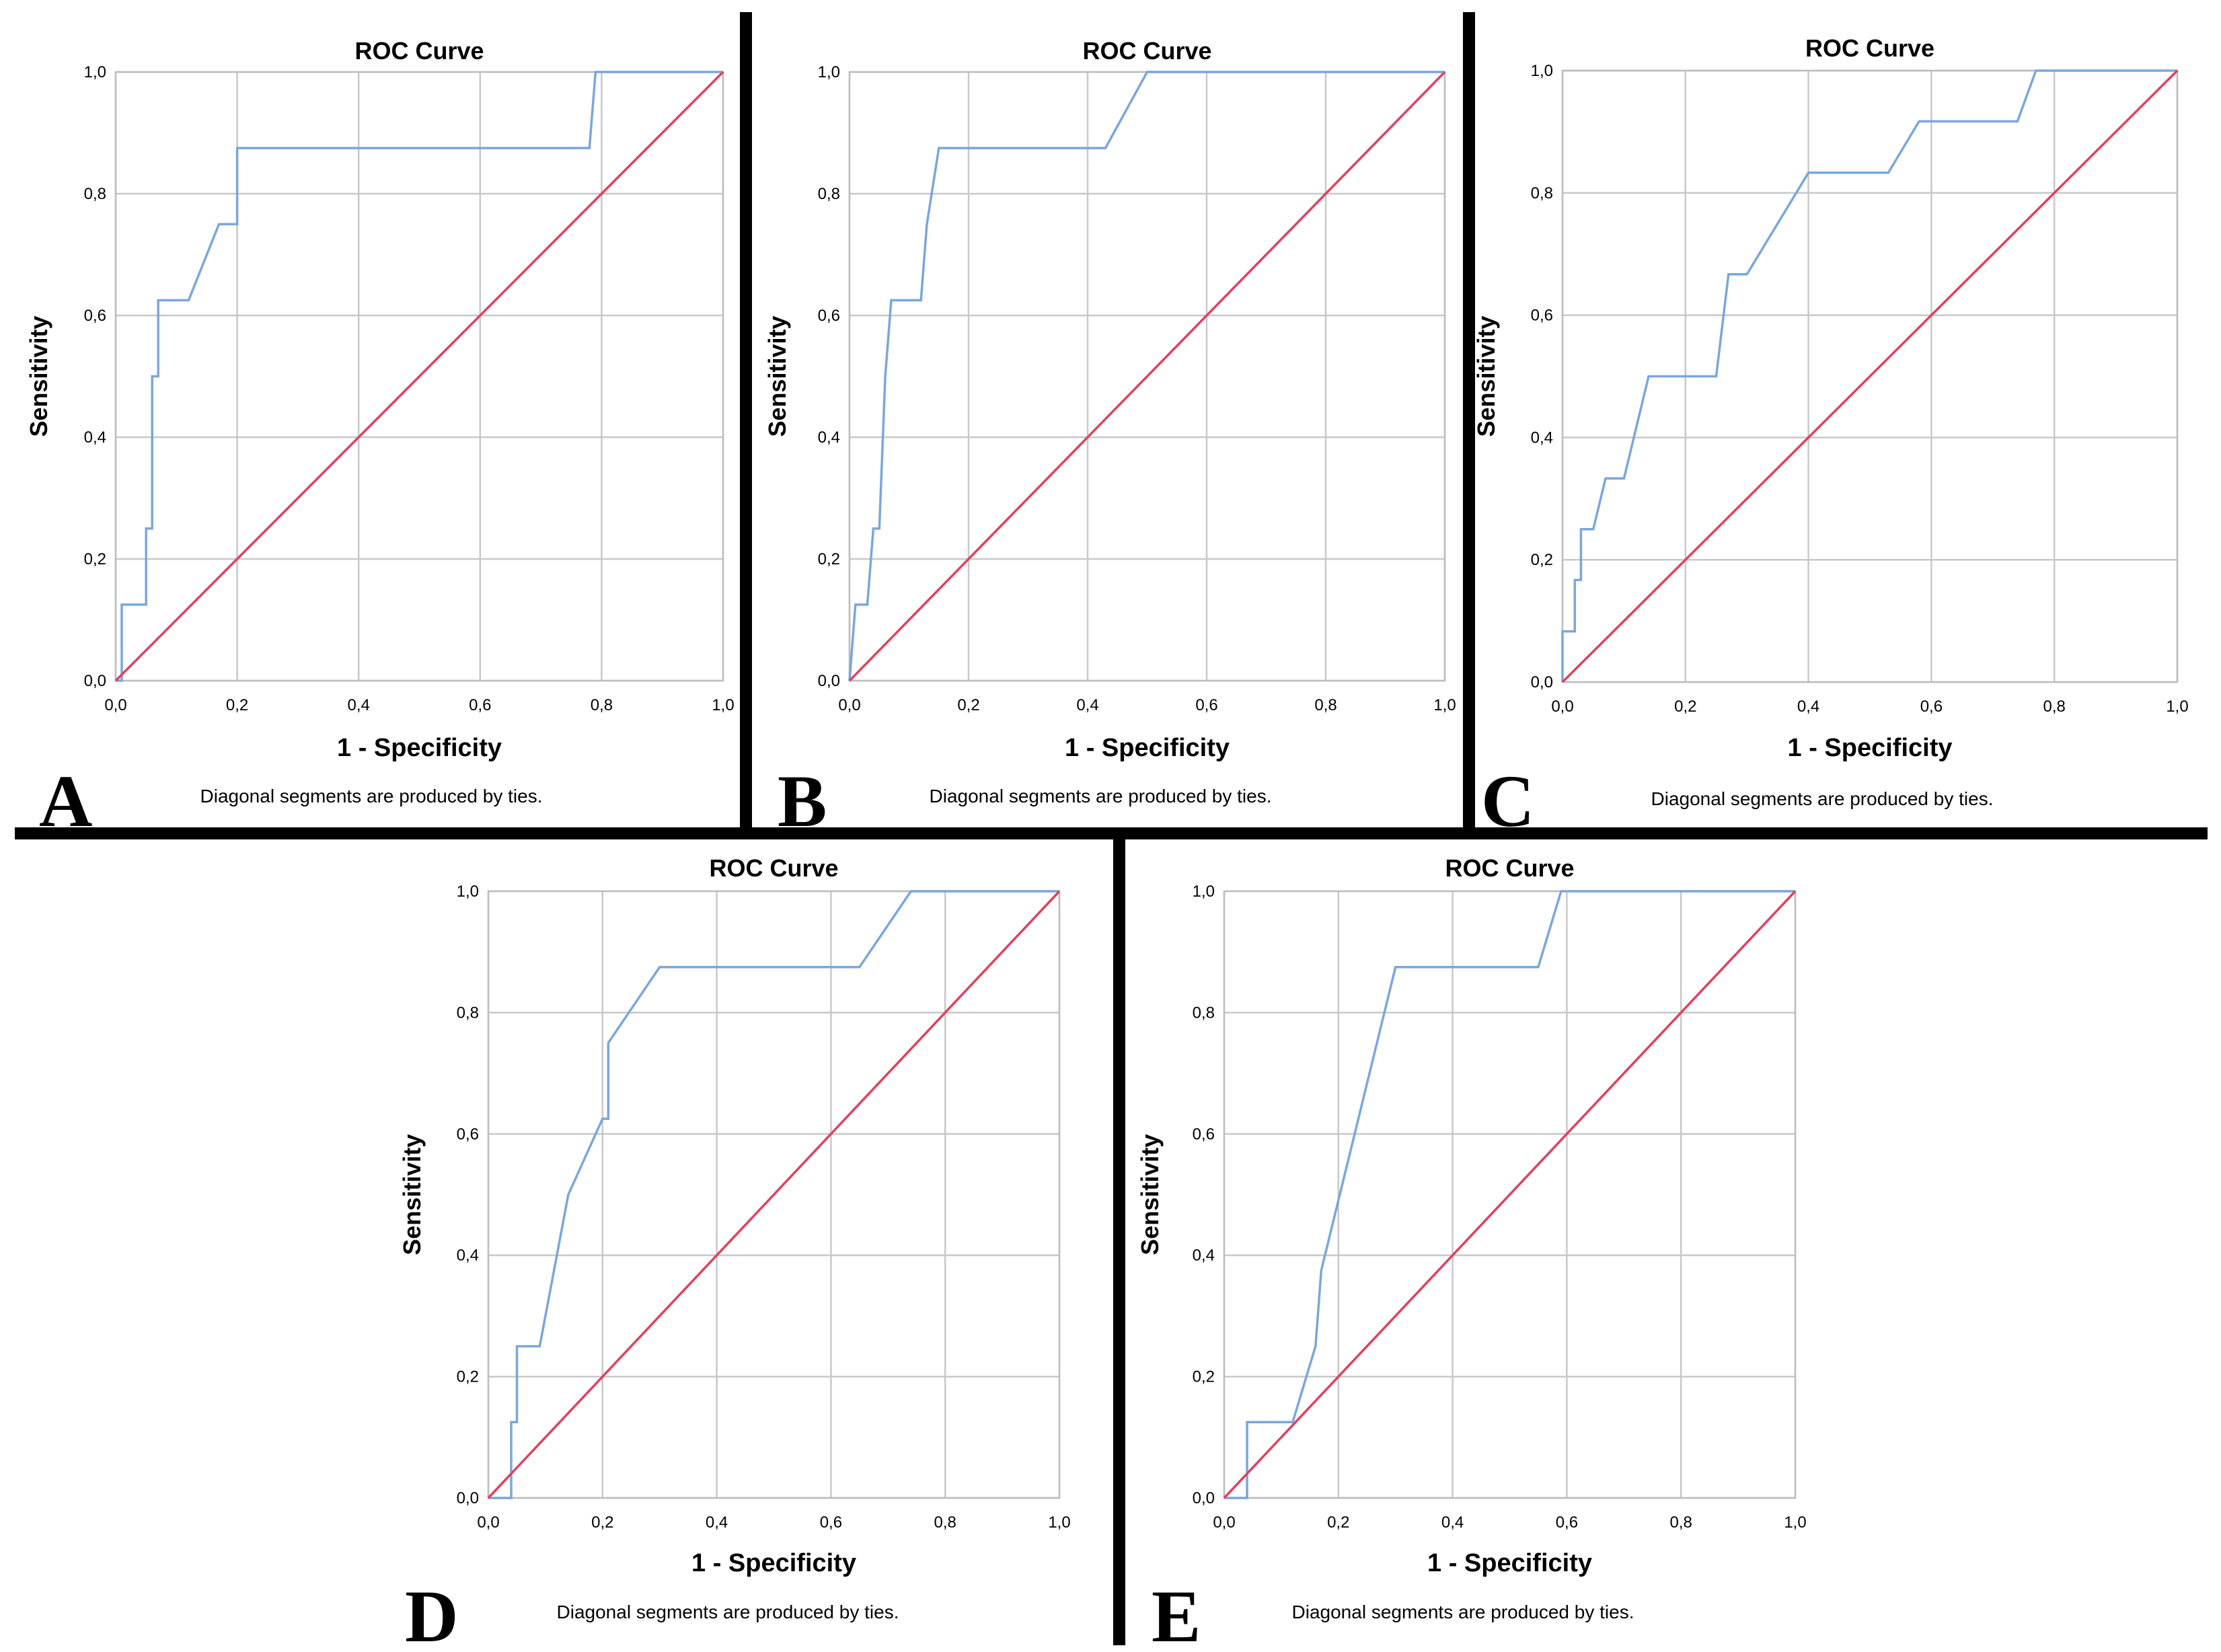 This screenshot has width=2221, height=1652. I want to click on divider-vertical-top-left, so click(746, 419).